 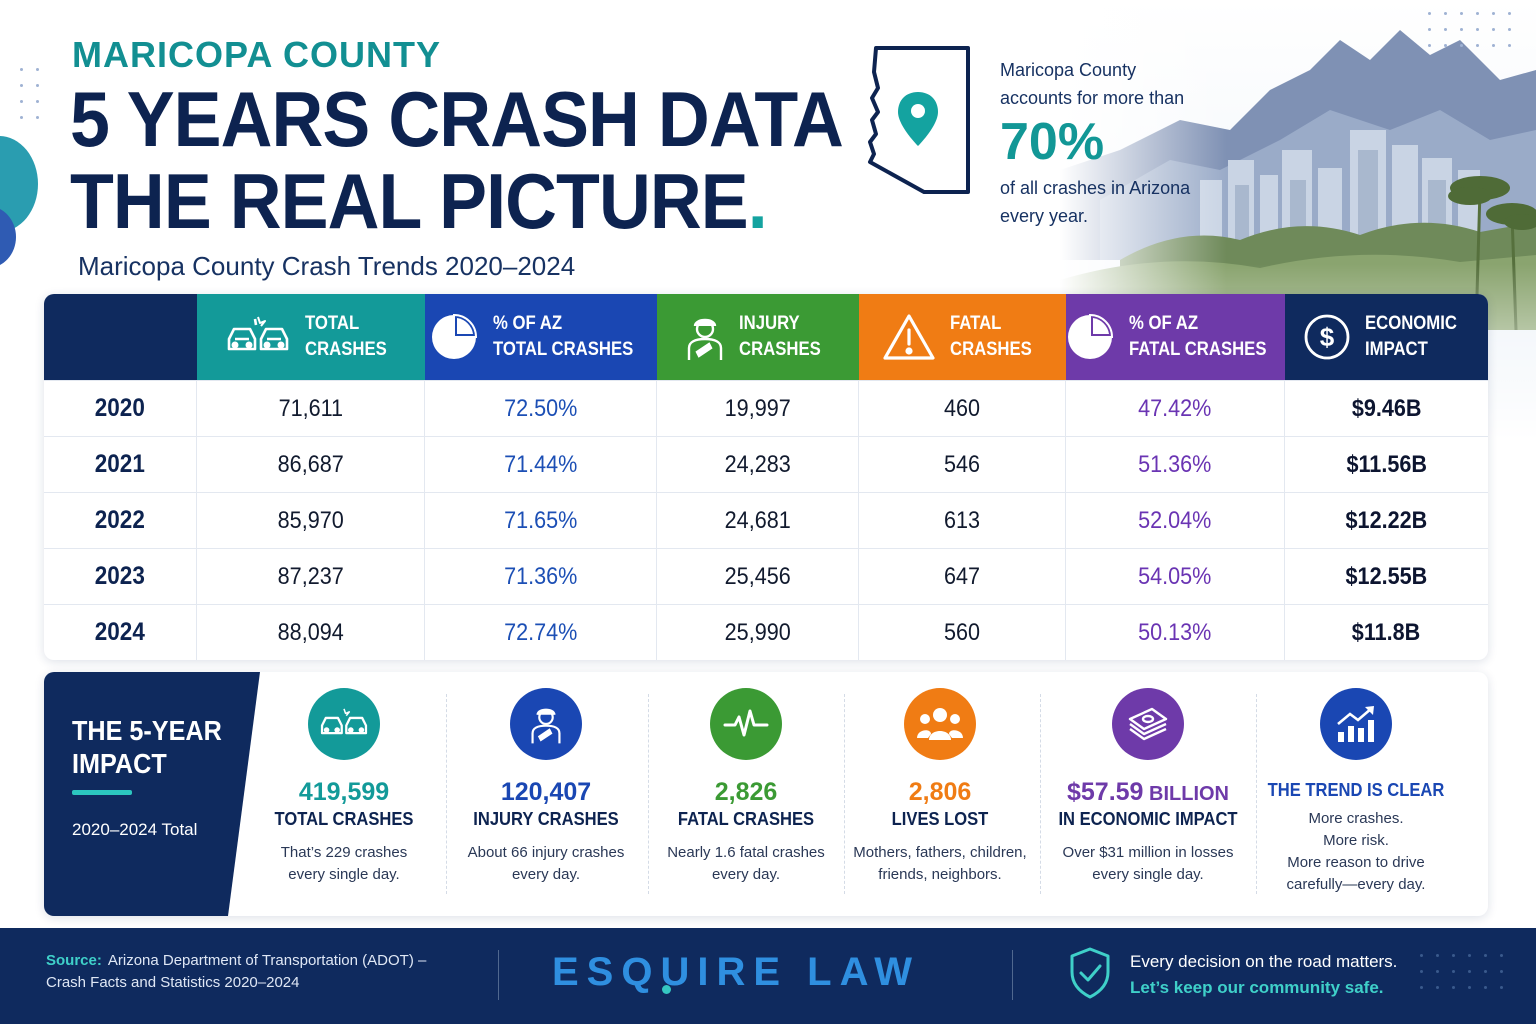 What do you see at coordinates (1356, 790) in the screenshot?
I see `metric-label: THE TREND IS CLEAR` at bounding box center [1356, 790].